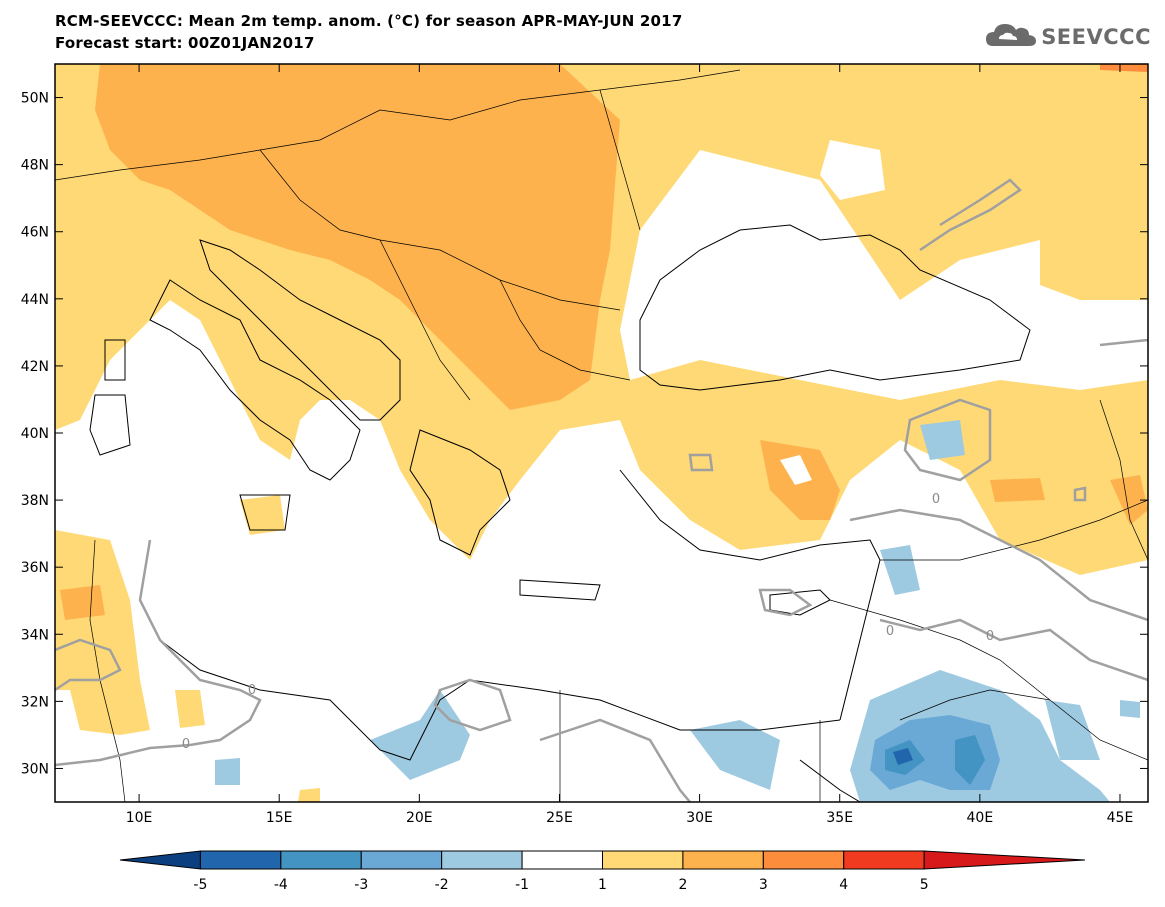 The width and height of the screenshot is (1165, 907). Describe the element at coordinates (442, 885) in the screenshot. I see `colorbar-tick-label: -2` at that location.